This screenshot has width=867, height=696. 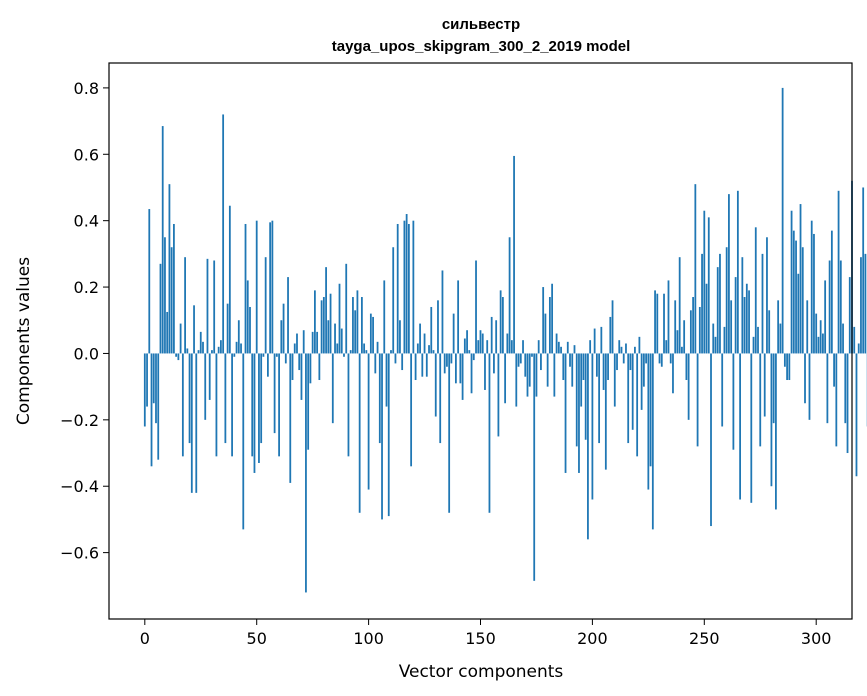 I want to click on y-axis-label: Components values, so click(x=24, y=341).